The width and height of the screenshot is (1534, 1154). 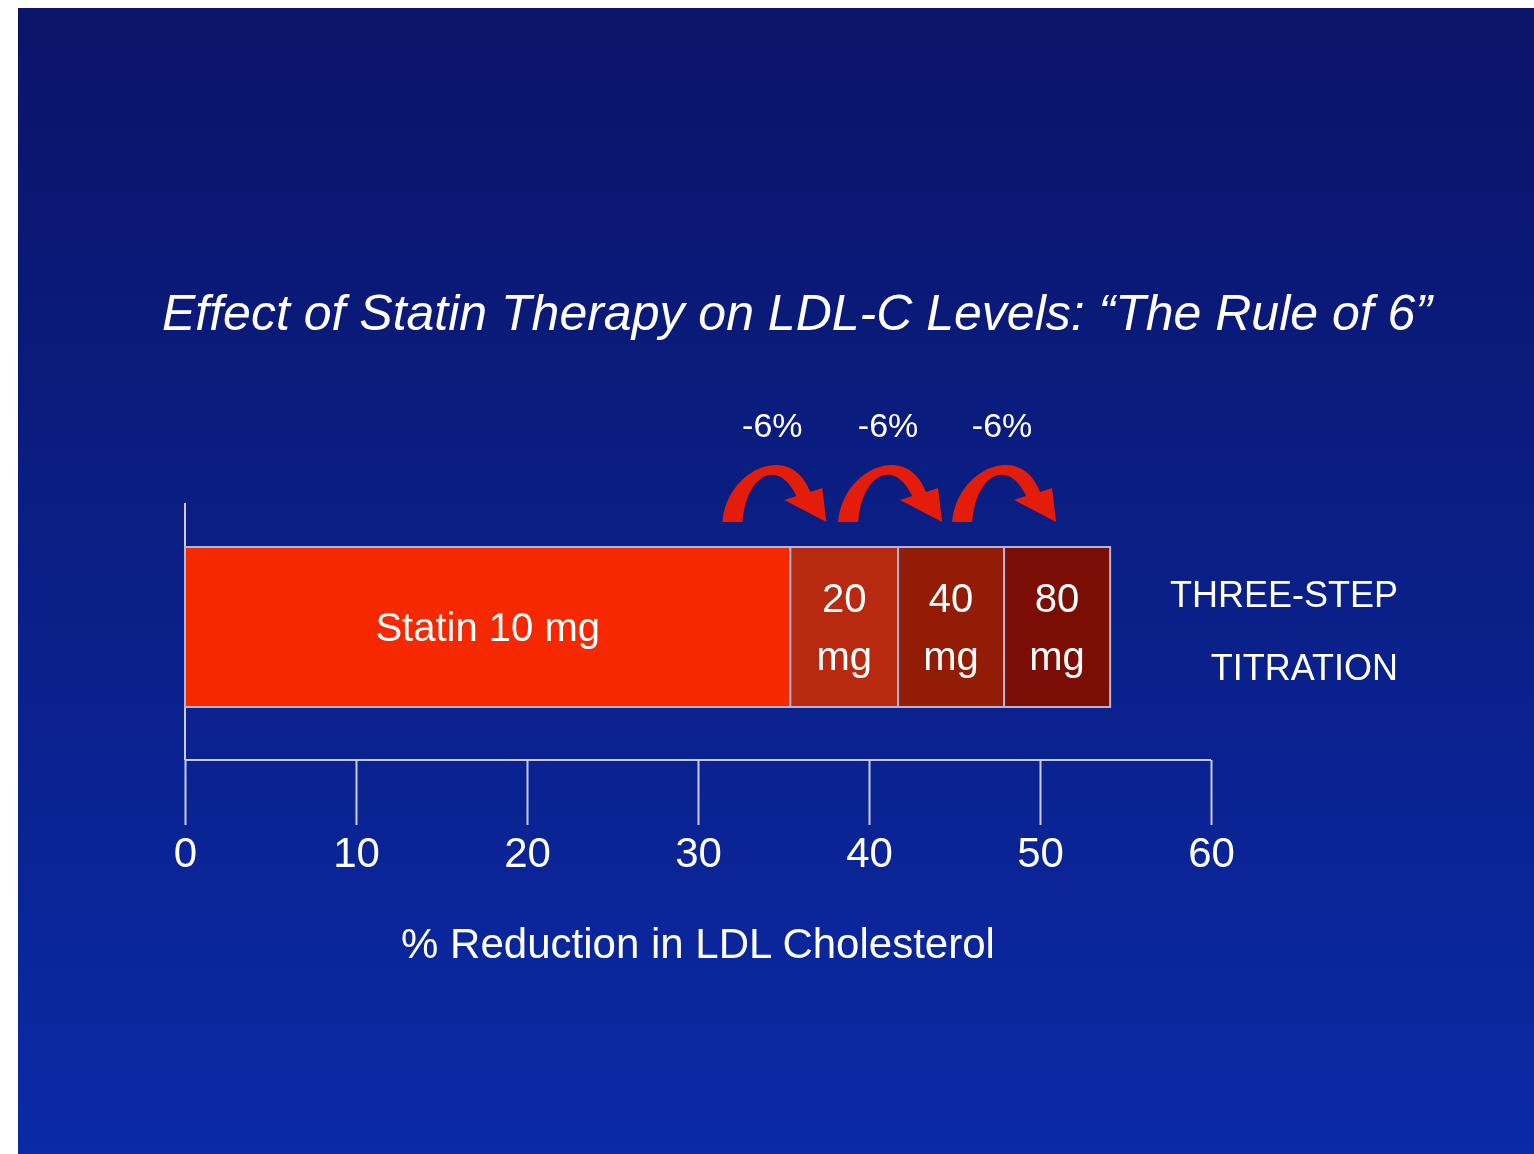 What do you see at coordinates (844, 627) in the screenshot?
I see `series-label: 20 mg` at bounding box center [844, 627].